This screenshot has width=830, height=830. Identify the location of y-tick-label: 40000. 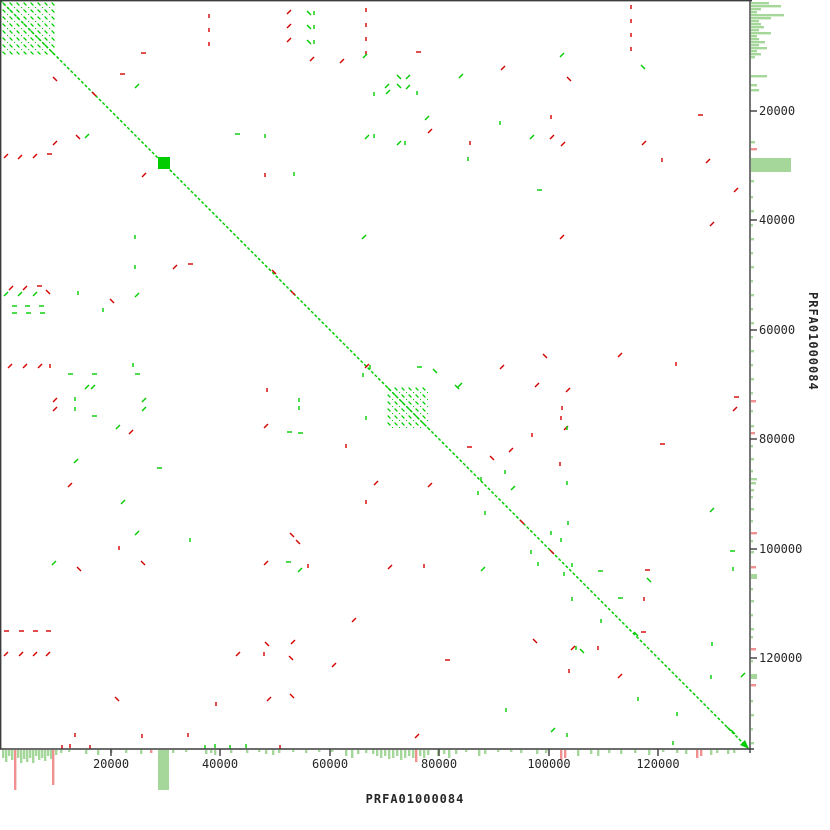
(777, 220).